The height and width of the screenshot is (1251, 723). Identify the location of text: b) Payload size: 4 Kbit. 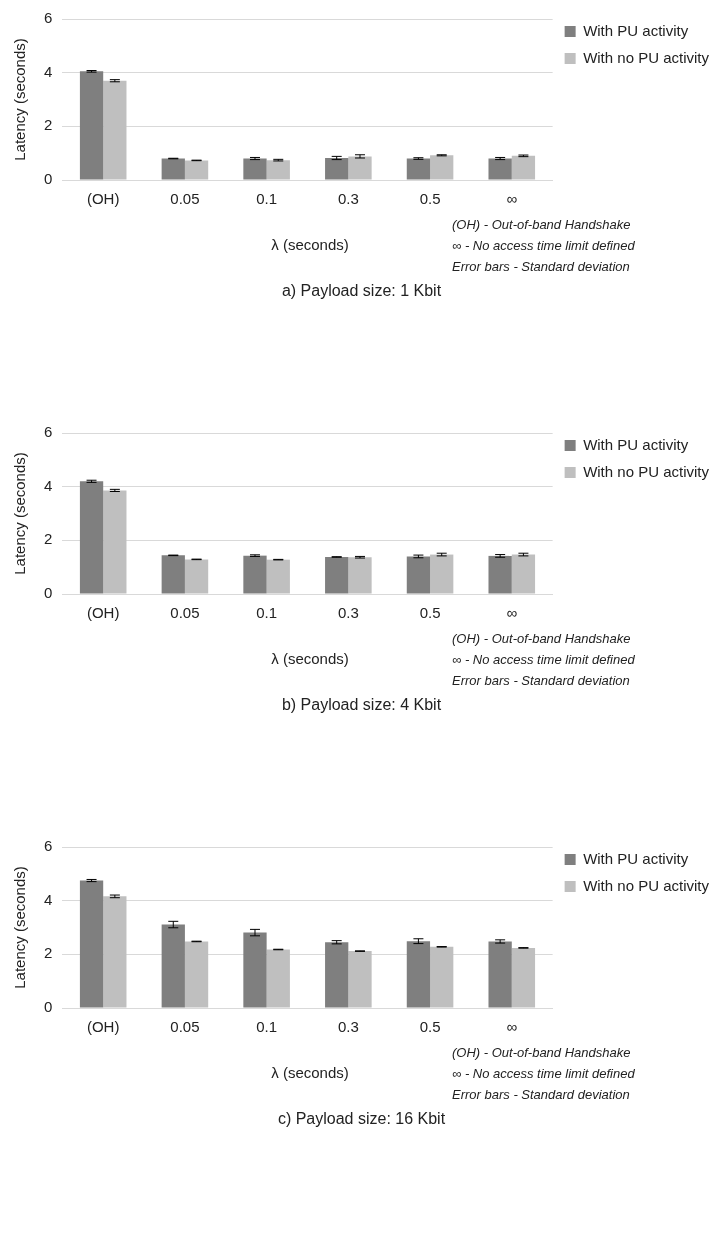
(361, 705).